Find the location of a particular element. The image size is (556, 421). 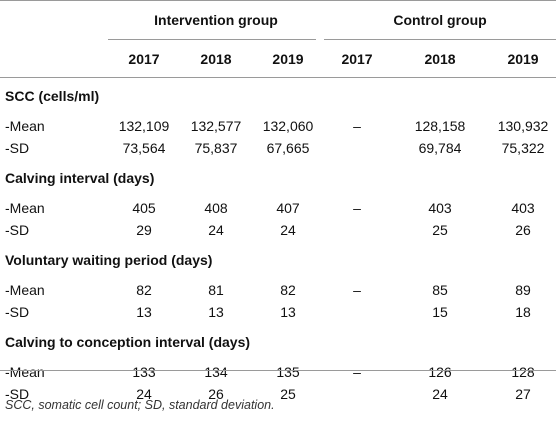

section-title: Voluntary waiting period (days) is located at coordinates (109, 260).